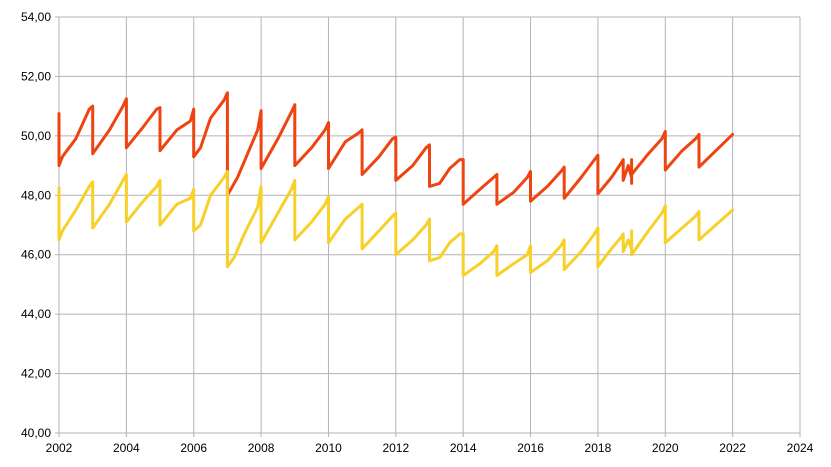 This screenshot has height=467, width=831. Describe the element at coordinates (36, 195) in the screenshot. I see `y-tick-label: 48,00` at that location.